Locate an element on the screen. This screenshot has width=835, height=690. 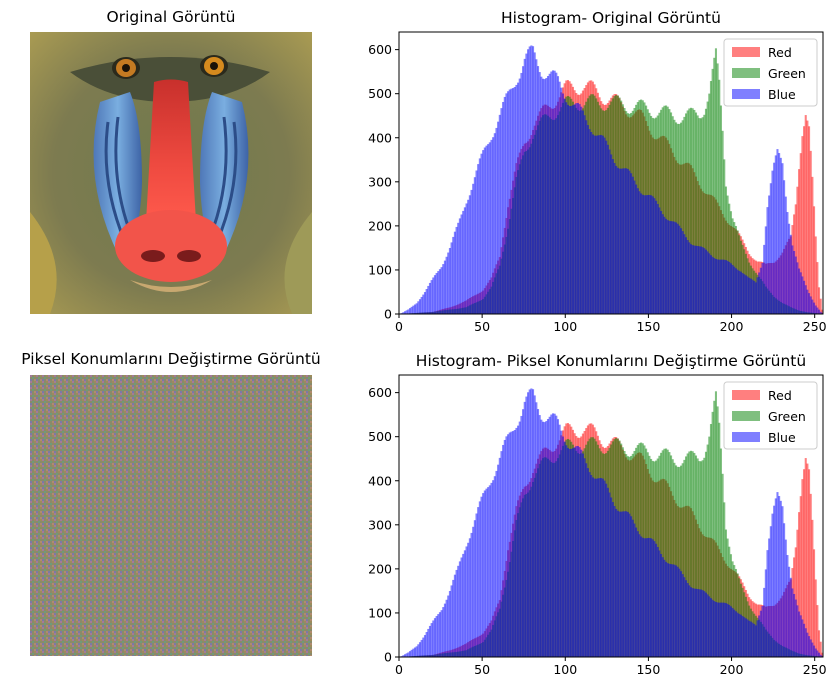
y-tick-label: 200 is located at coordinates (380, 225).